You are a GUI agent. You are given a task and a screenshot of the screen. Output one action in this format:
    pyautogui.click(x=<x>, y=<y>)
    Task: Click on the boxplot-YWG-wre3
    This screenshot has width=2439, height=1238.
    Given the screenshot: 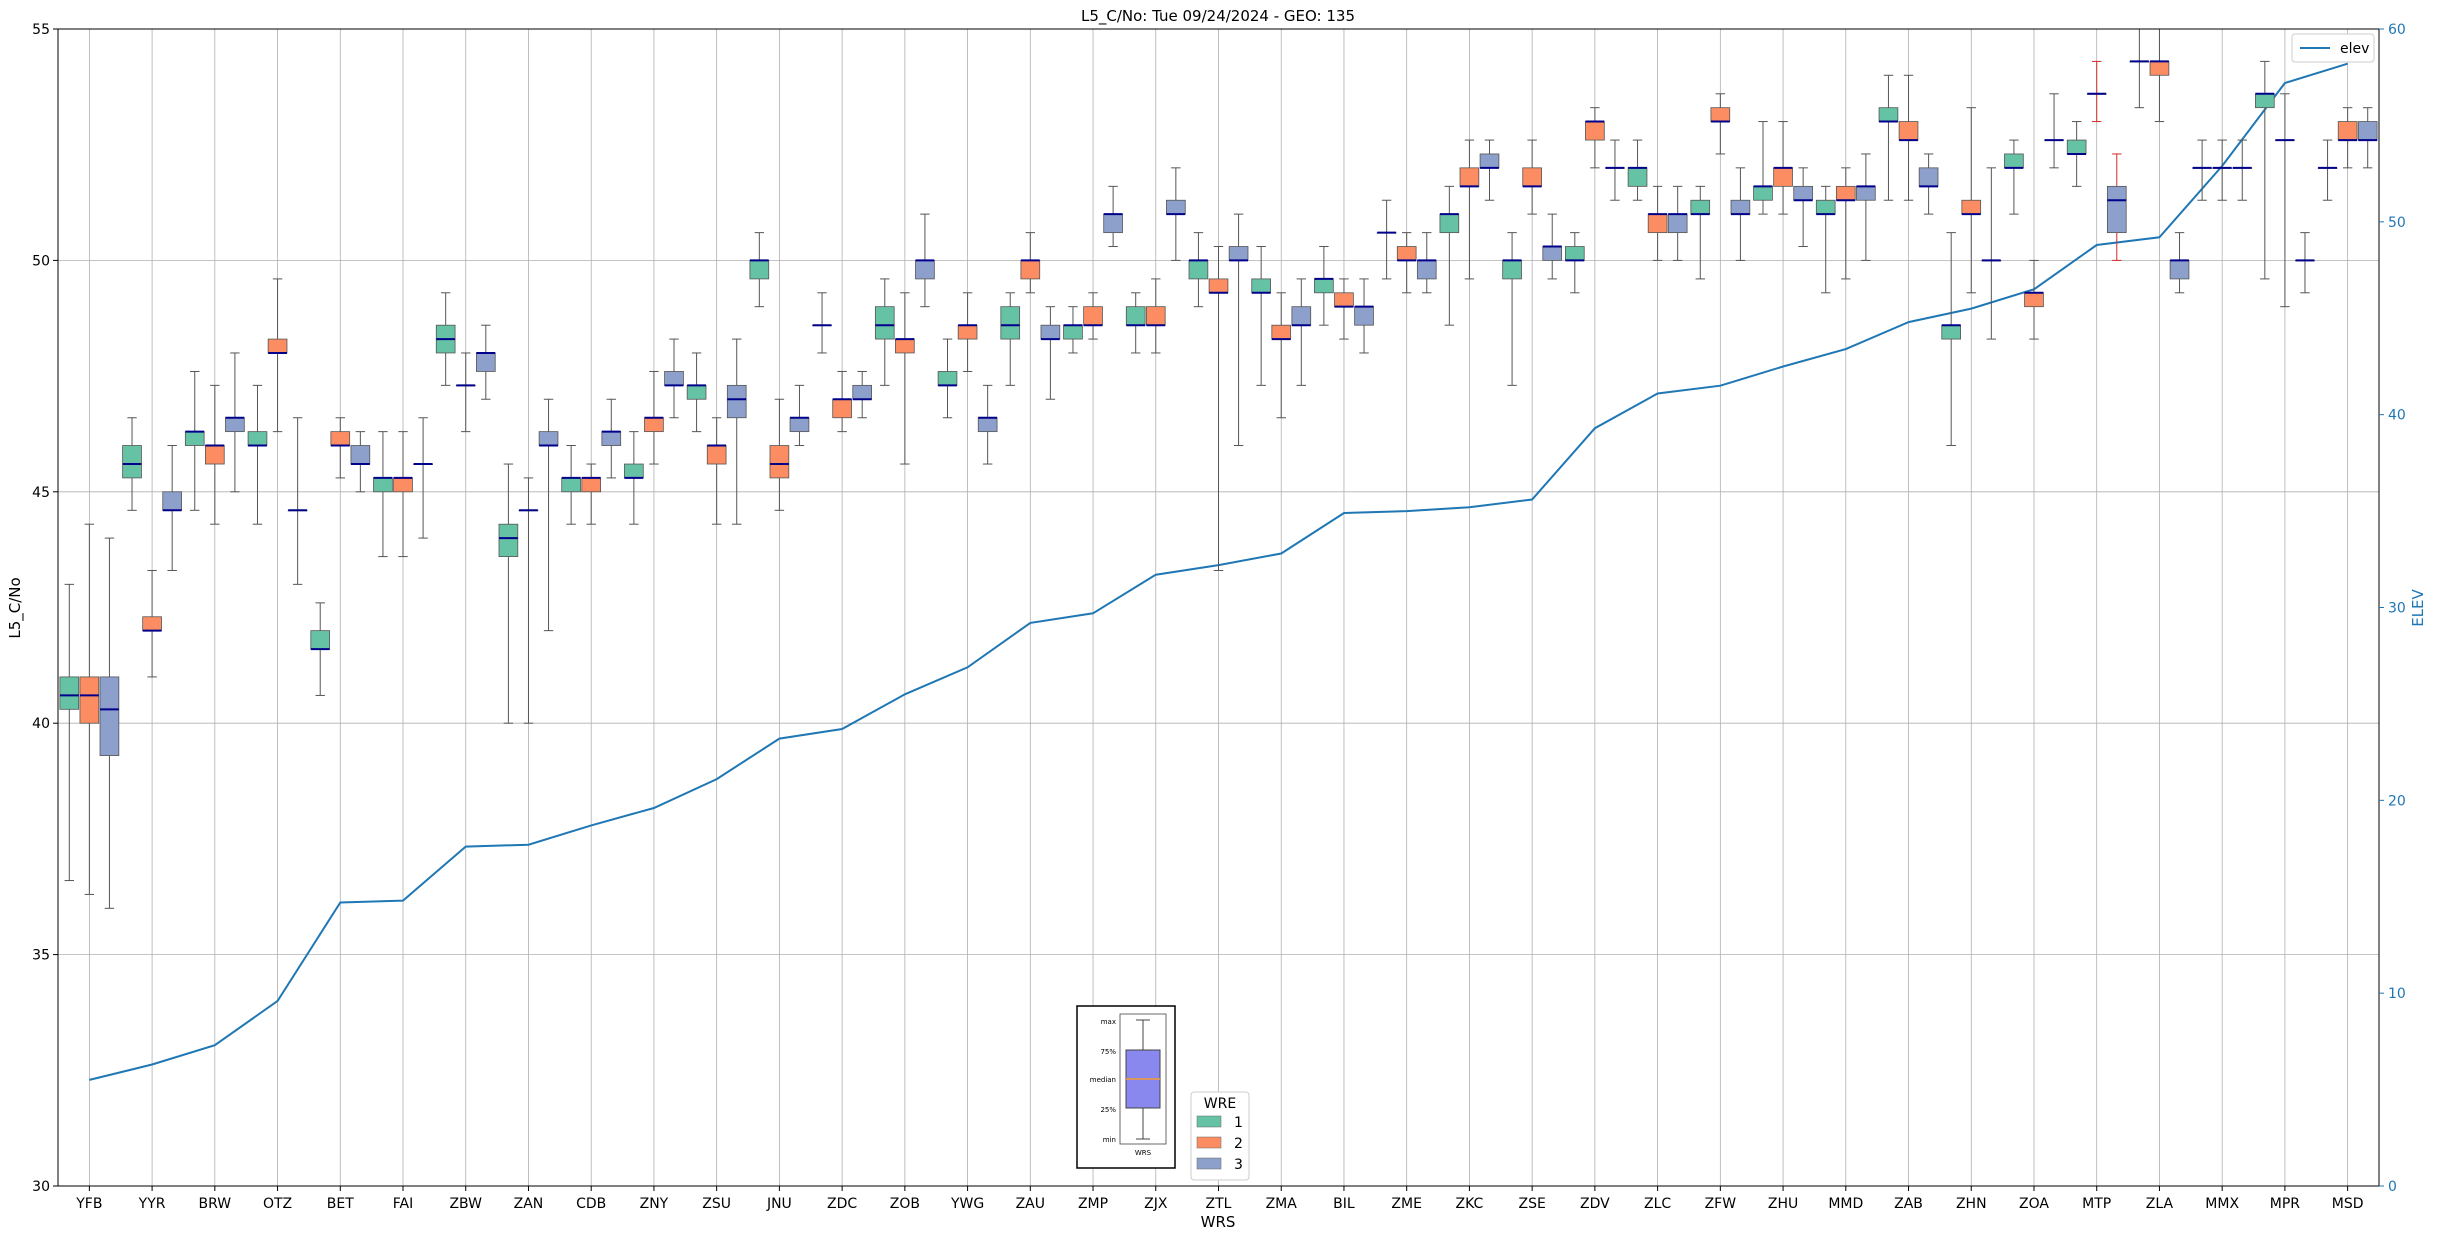 What is the action you would take?
    pyautogui.click(x=987, y=424)
    